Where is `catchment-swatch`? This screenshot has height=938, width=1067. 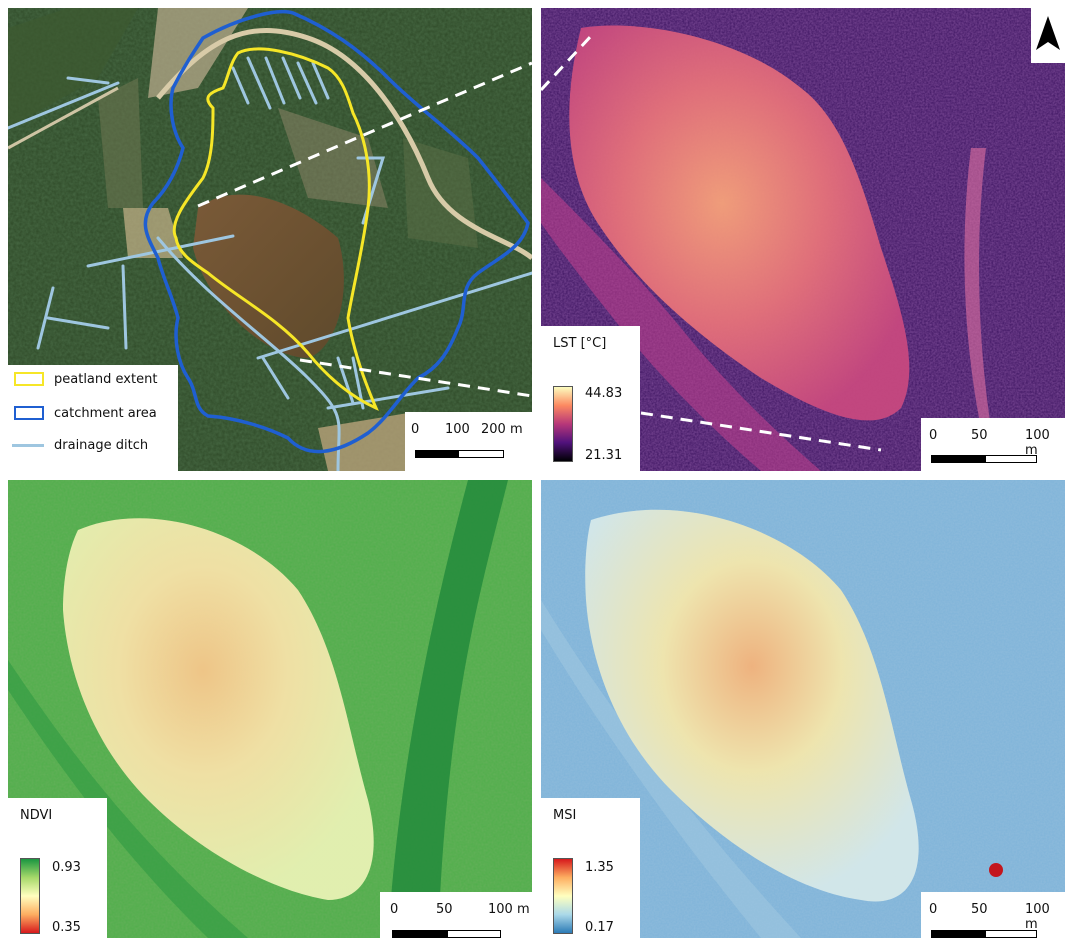
catchment-swatch is located at coordinates (29, 413).